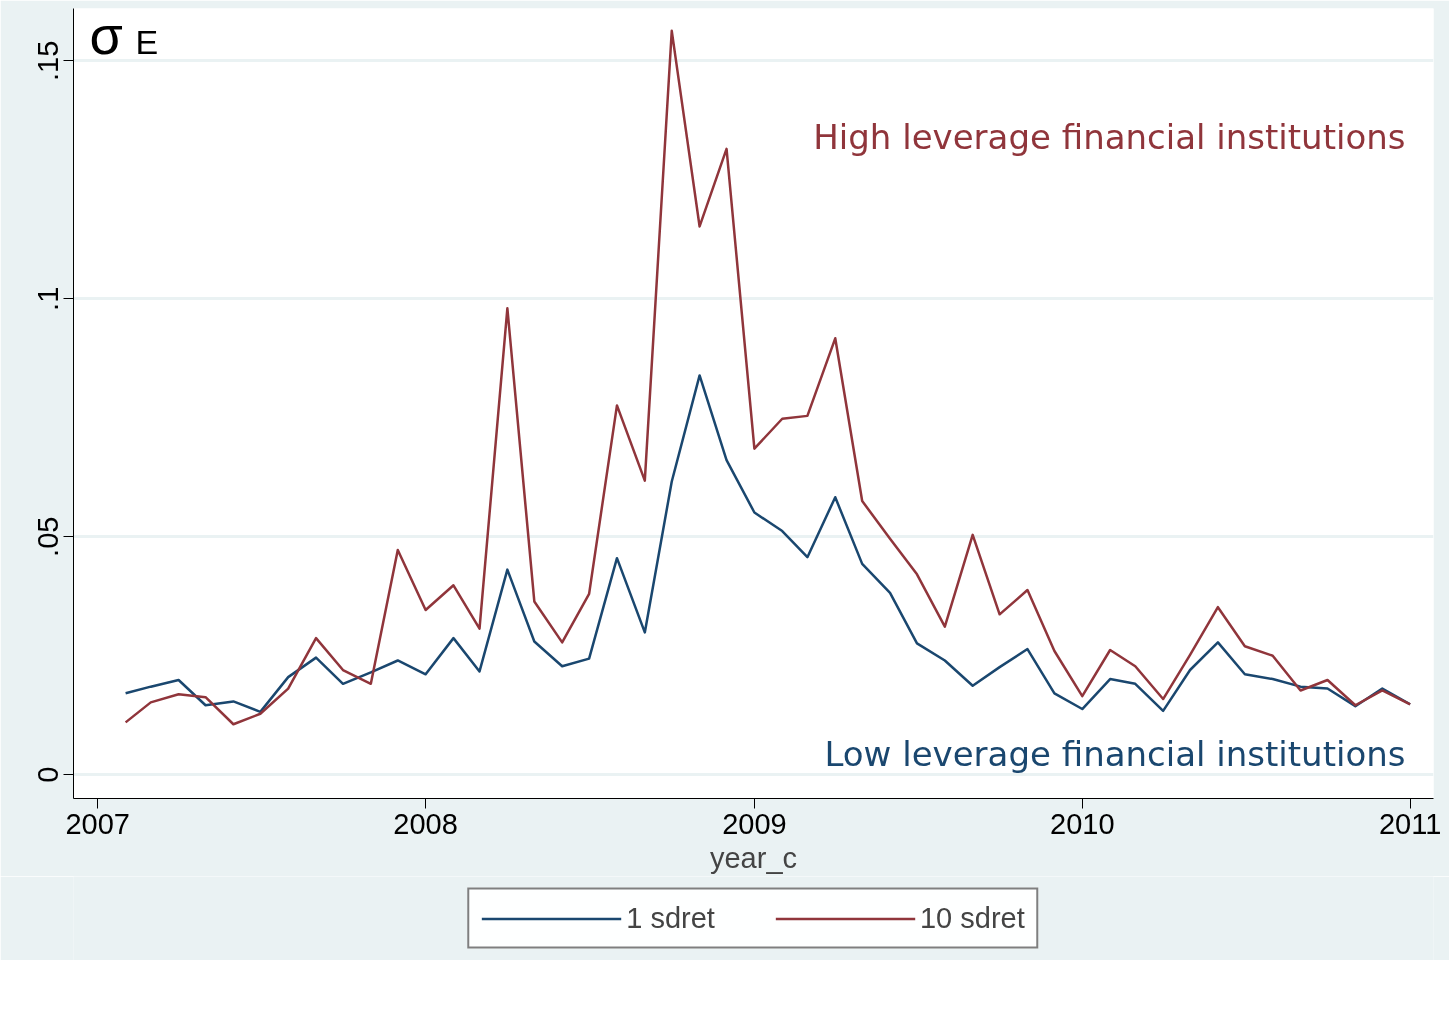  I want to click on x-tick-label: 2010, so click(1082, 823).